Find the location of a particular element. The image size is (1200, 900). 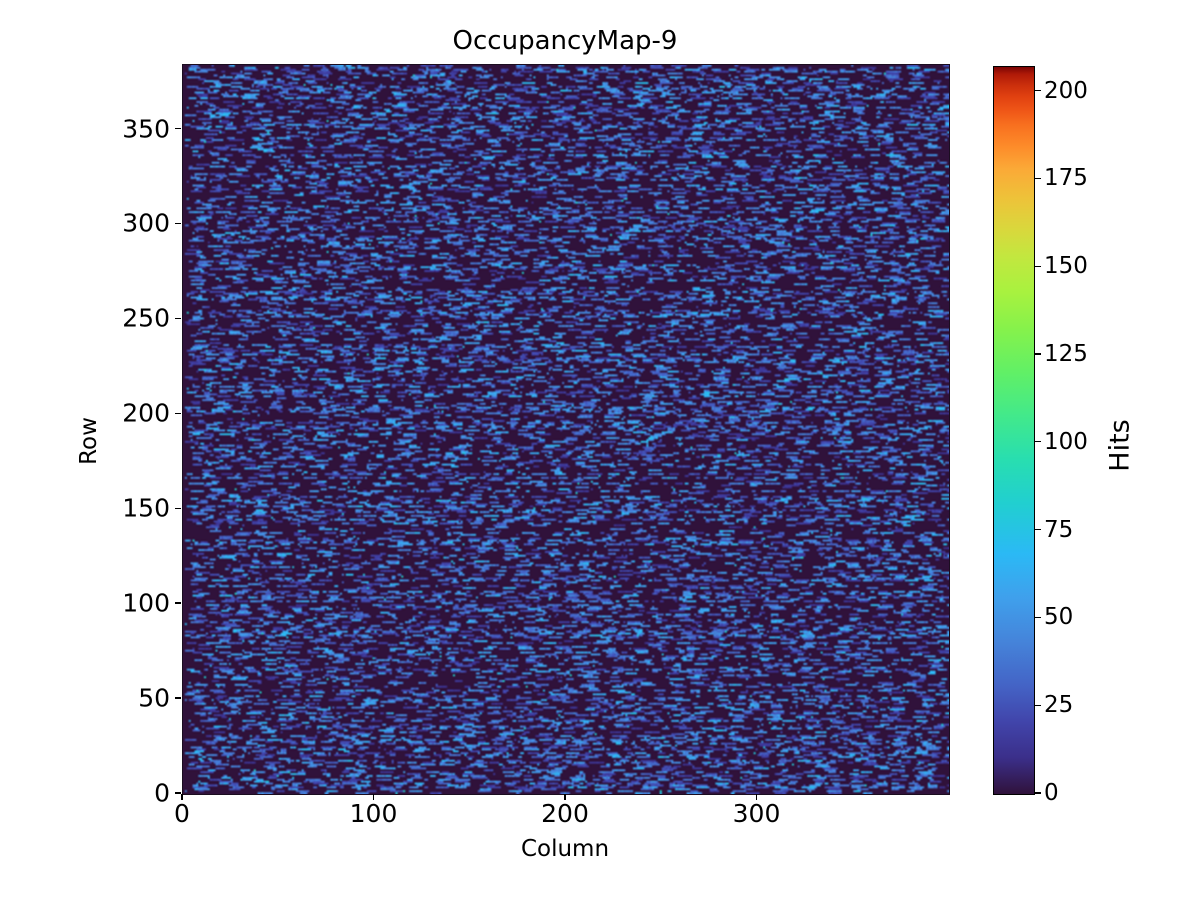

x-axis-label: Column is located at coordinates (565, 849).